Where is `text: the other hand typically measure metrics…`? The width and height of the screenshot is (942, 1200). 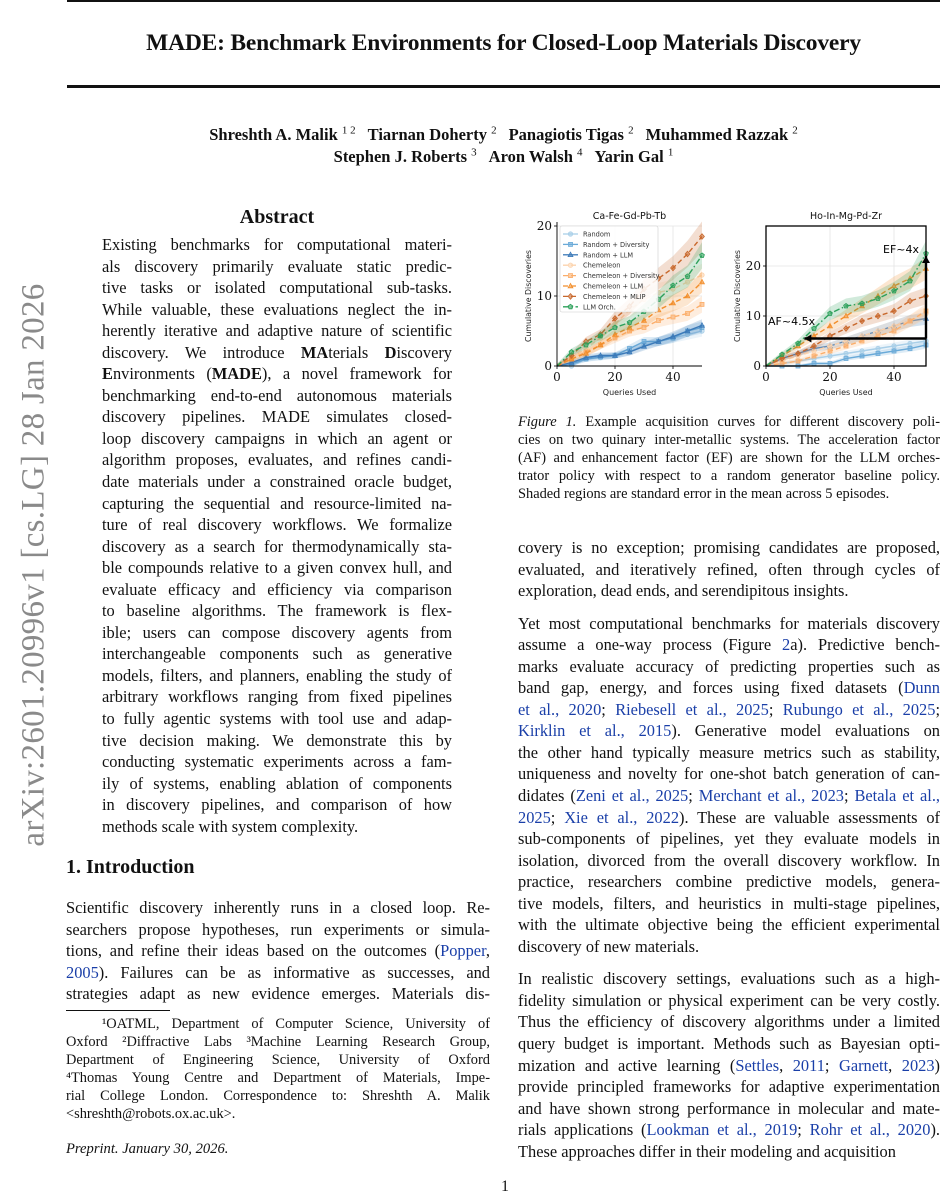 text: the other hand typically measure metrics… is located at coordinates (729, 752).